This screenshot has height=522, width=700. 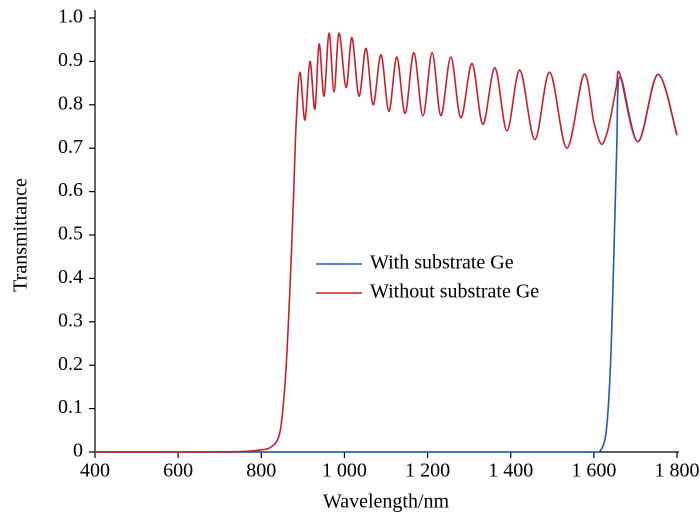 I want to click on x-tick-label: 1 000, so click(x=344, y=471).